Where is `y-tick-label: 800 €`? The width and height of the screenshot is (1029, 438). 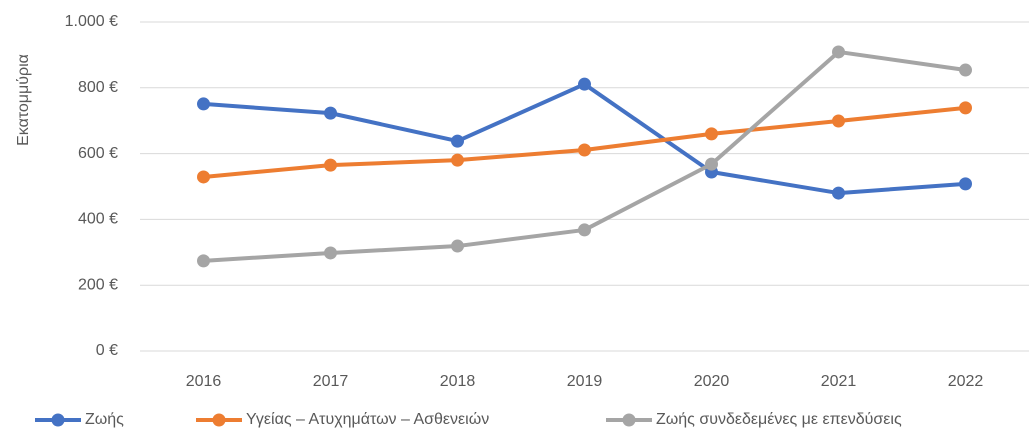
y-tick-label: 800 € is located at coordinates (98, 87).